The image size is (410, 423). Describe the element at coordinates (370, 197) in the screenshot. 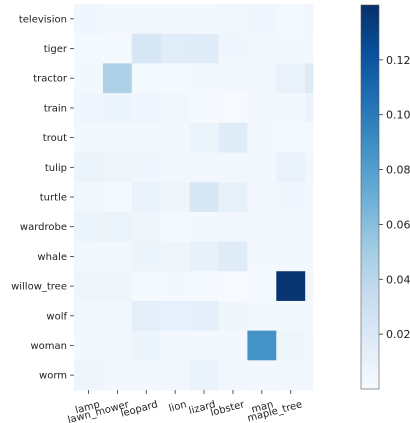

I see `colorbar-gradient` at that location.